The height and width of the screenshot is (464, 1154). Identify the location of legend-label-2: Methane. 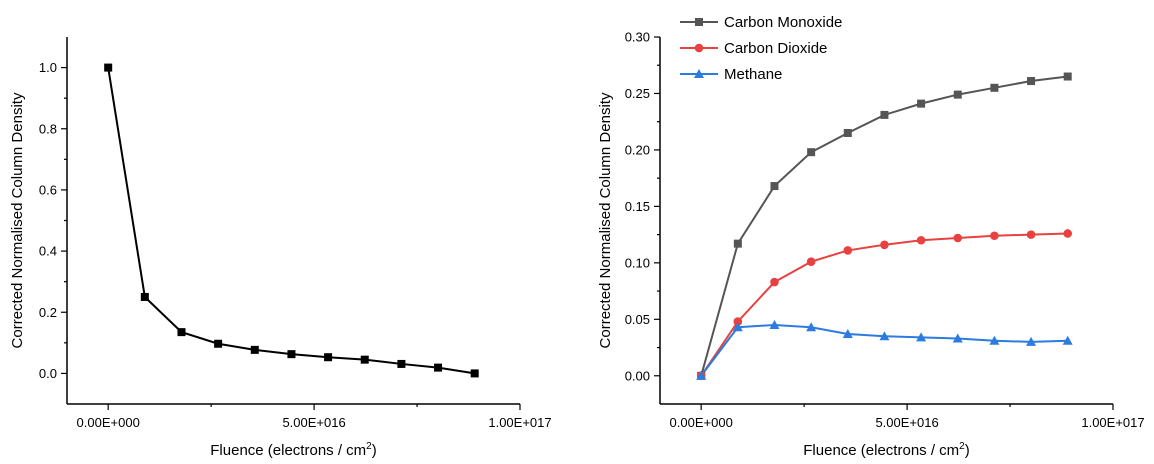
(753, 74).